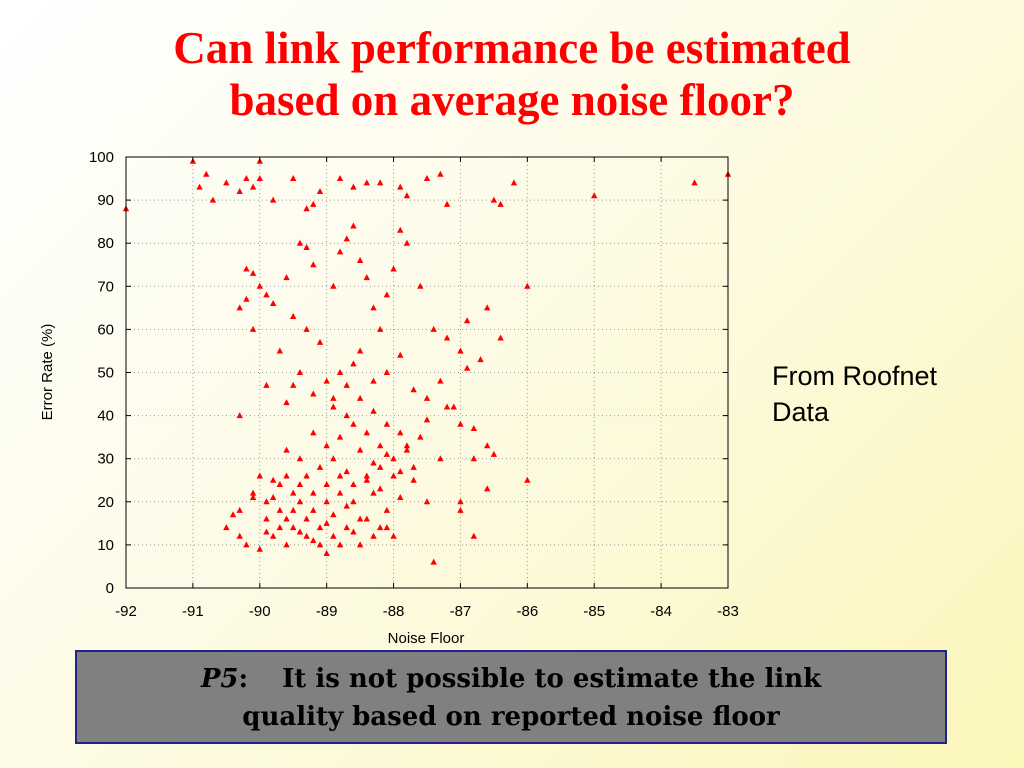  Describe the element at coordinates (661, 611) in the screenshot. I see `x-tick-label: -84` at that location.